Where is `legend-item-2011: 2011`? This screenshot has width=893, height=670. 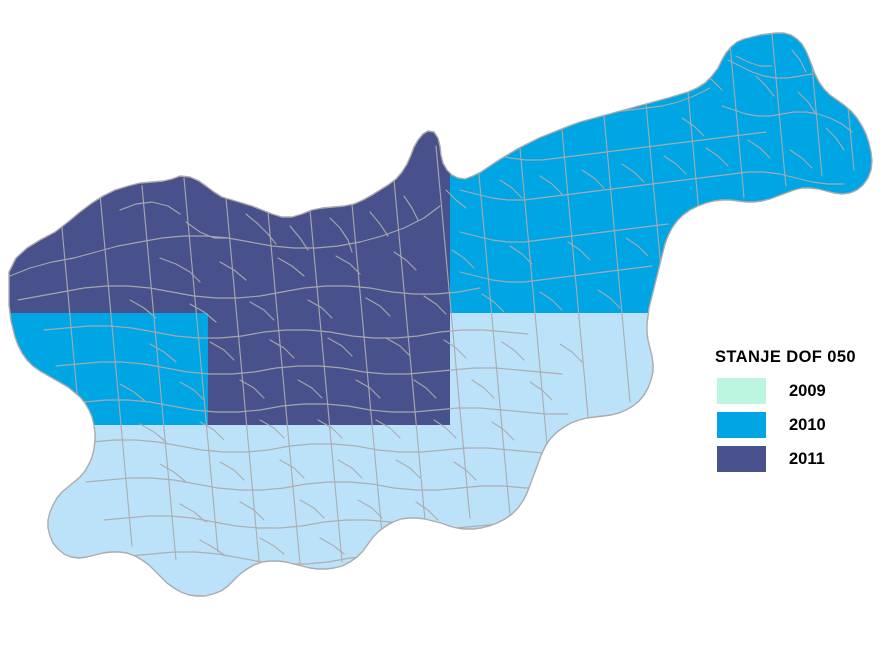
legend-item-2011: 2011 is located at coordinates (799, 459).